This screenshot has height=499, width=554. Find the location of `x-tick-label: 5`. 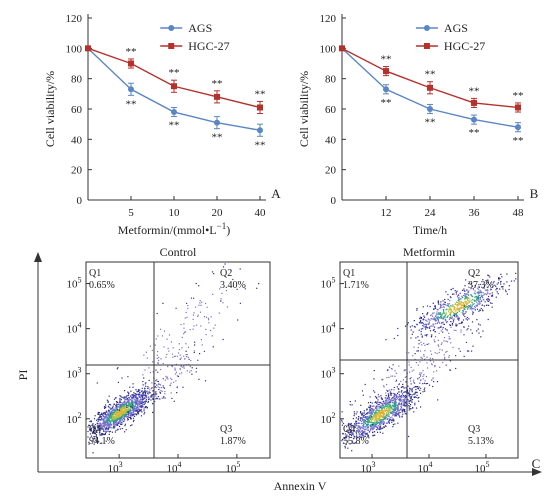

x-tick-label: 5 is located at coordinates (131, 213).